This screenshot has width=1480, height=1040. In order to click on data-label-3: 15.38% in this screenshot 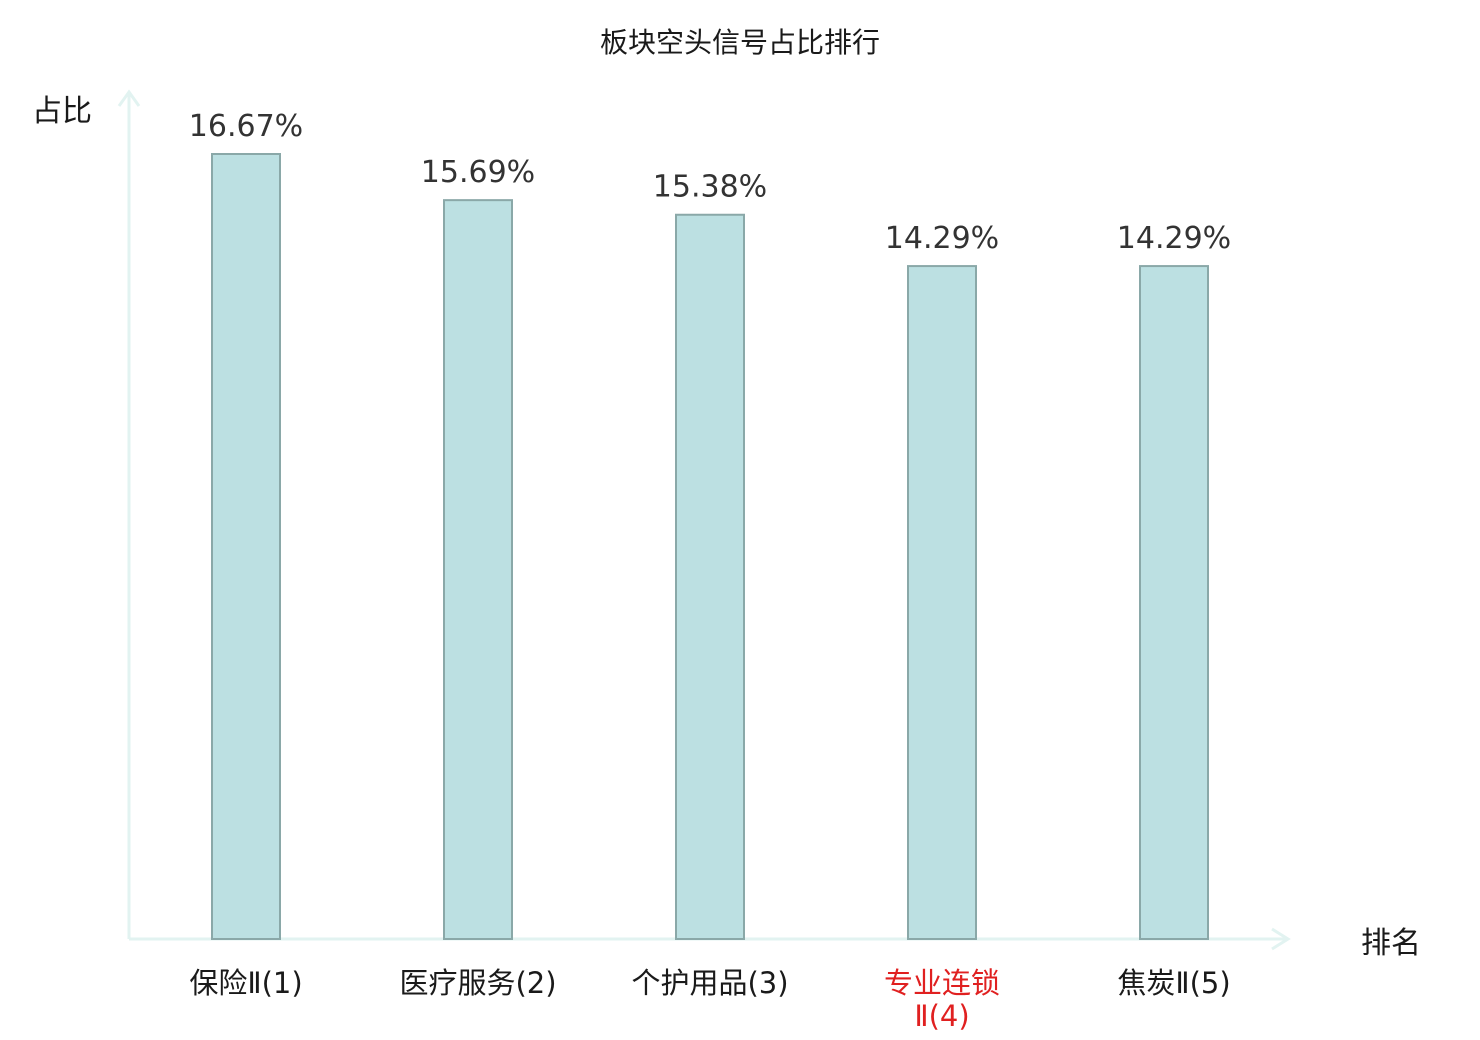, I will do `click(710, 187)`.